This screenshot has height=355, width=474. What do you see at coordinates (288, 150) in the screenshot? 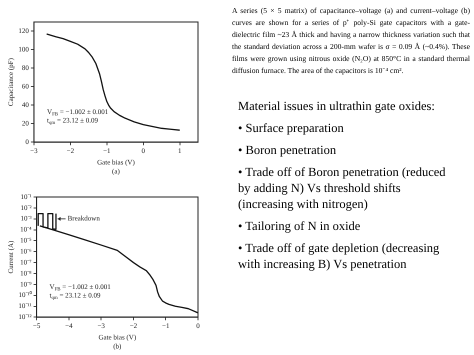
I see `text: • Boron penetration` at bounding box center [288, 150].